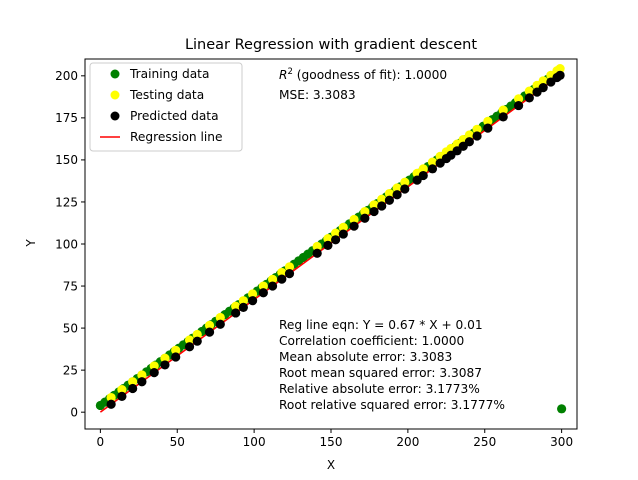 The image size is (638, 480). What do you see at coordinates (331, 45) in the screenshot?
I see `chart-title: Linear Regression with gradient descent` at bounding box center [331, 45].